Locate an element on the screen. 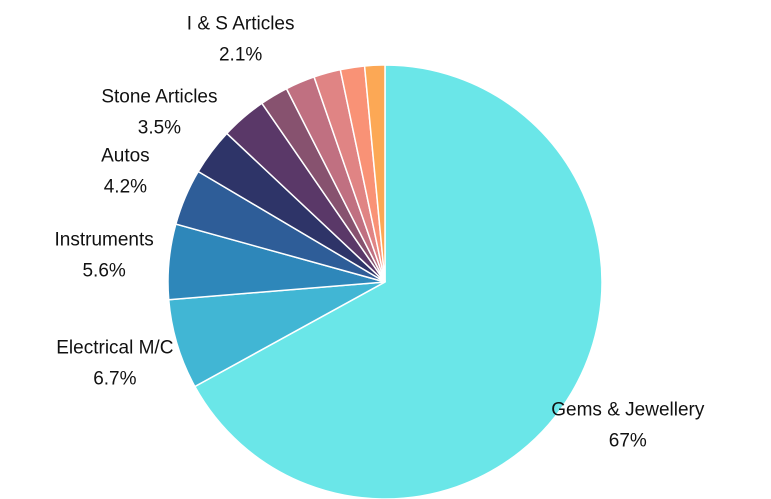 Image resolution: width=771 pixels, height=499 pixels. slice-value-label: 67% is located at coordinates (628, 441).